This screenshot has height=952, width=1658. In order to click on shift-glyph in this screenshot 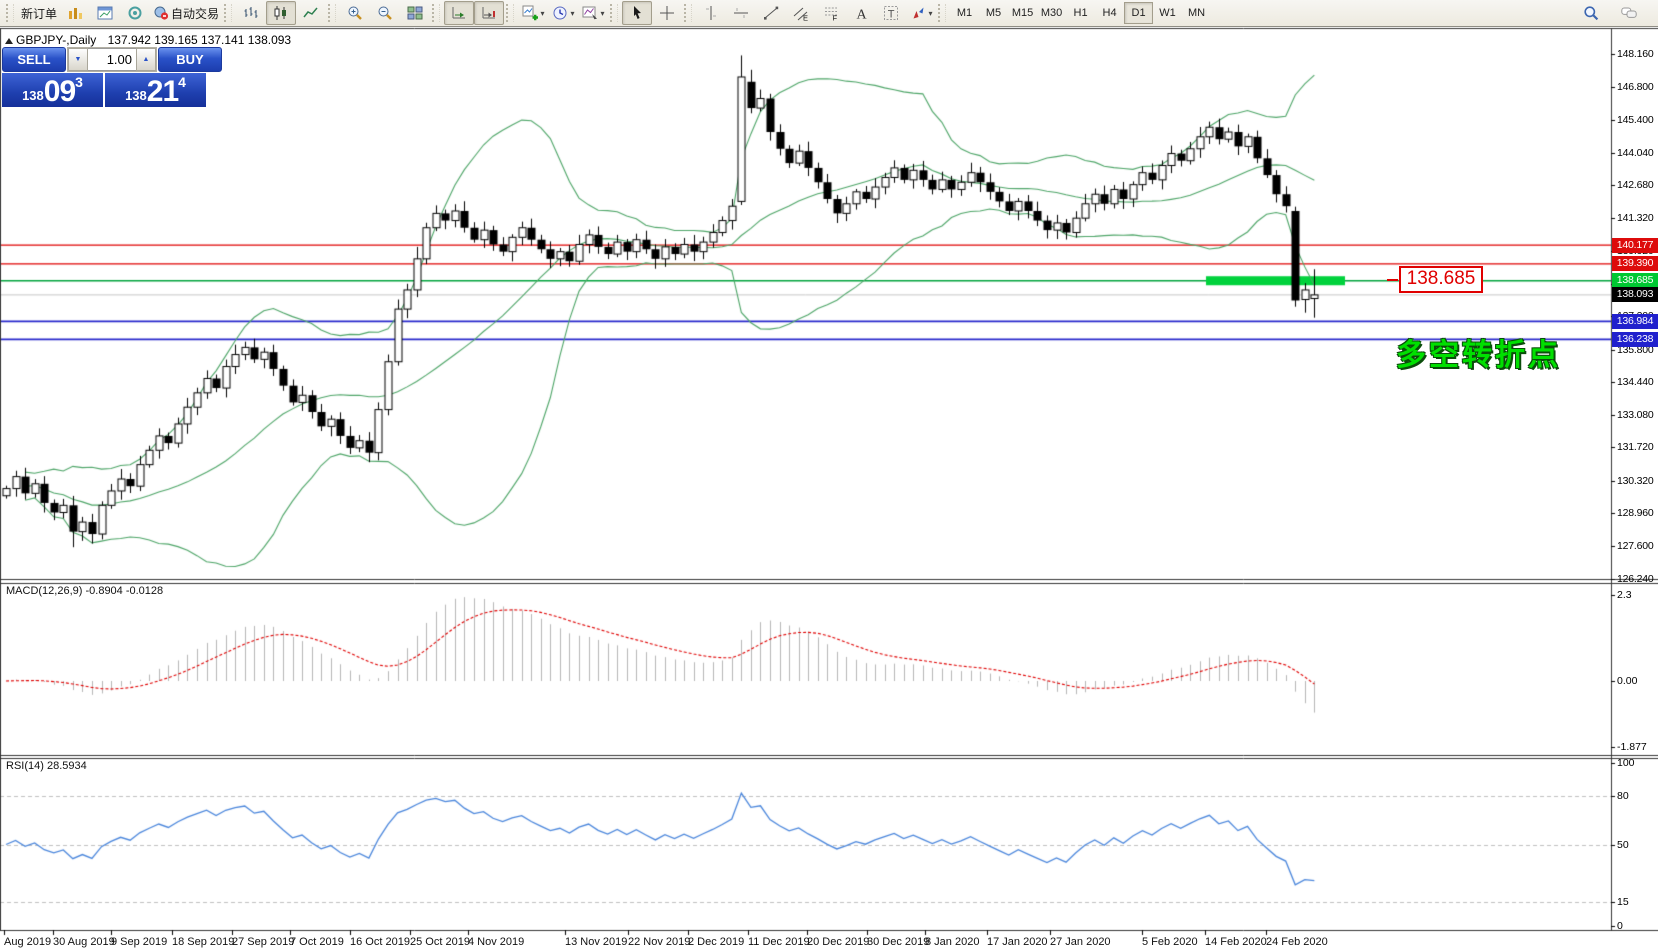, I will do `click(489, 13)`.